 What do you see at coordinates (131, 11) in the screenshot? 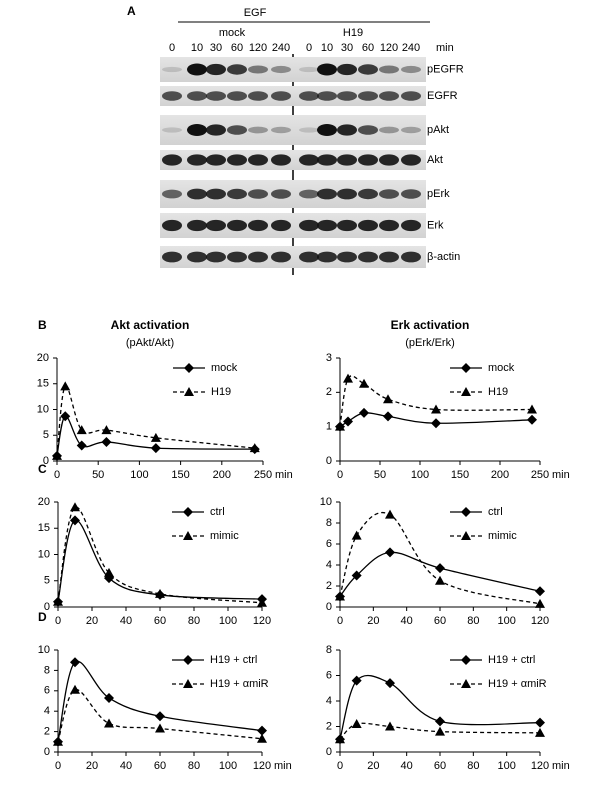
I see `panel-label: A` at bounding box center [131, 11].